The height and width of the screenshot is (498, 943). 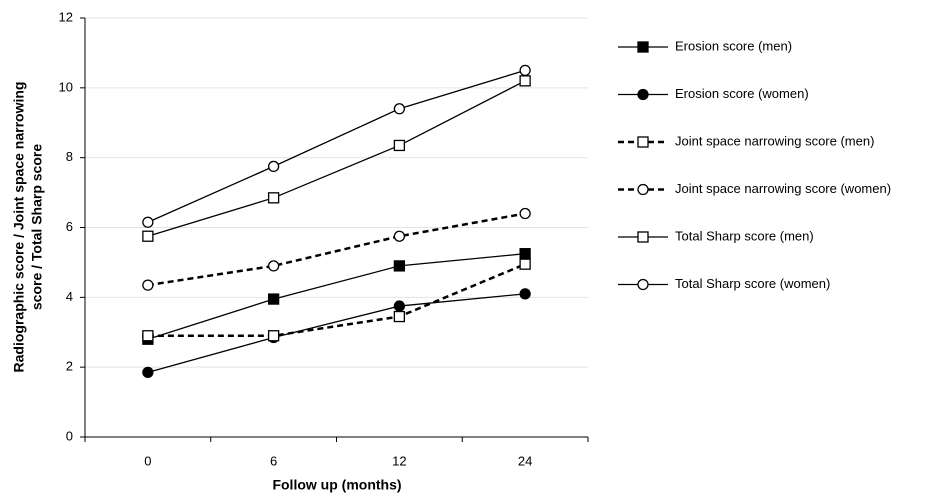 What do you see at coordinates (69, 156) in the screenshot?
I see `y-tick-label: 8` at bounding box center [69, 156].